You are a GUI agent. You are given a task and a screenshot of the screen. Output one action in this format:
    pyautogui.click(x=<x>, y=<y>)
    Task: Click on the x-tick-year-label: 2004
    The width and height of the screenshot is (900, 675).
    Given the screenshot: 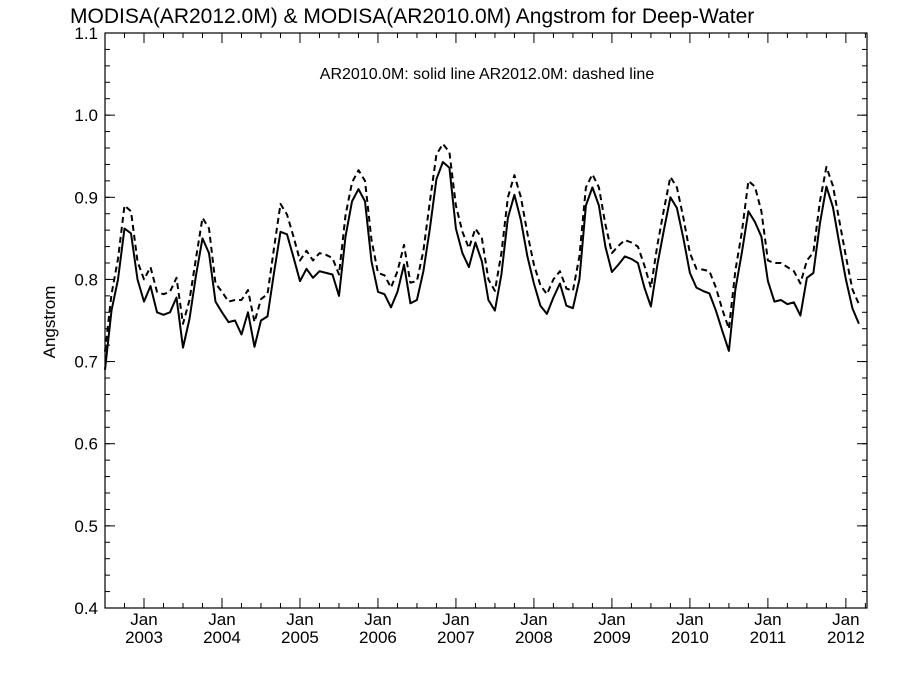 What is the action you would take?
    pyautogui.click(x=222, y=637)
    